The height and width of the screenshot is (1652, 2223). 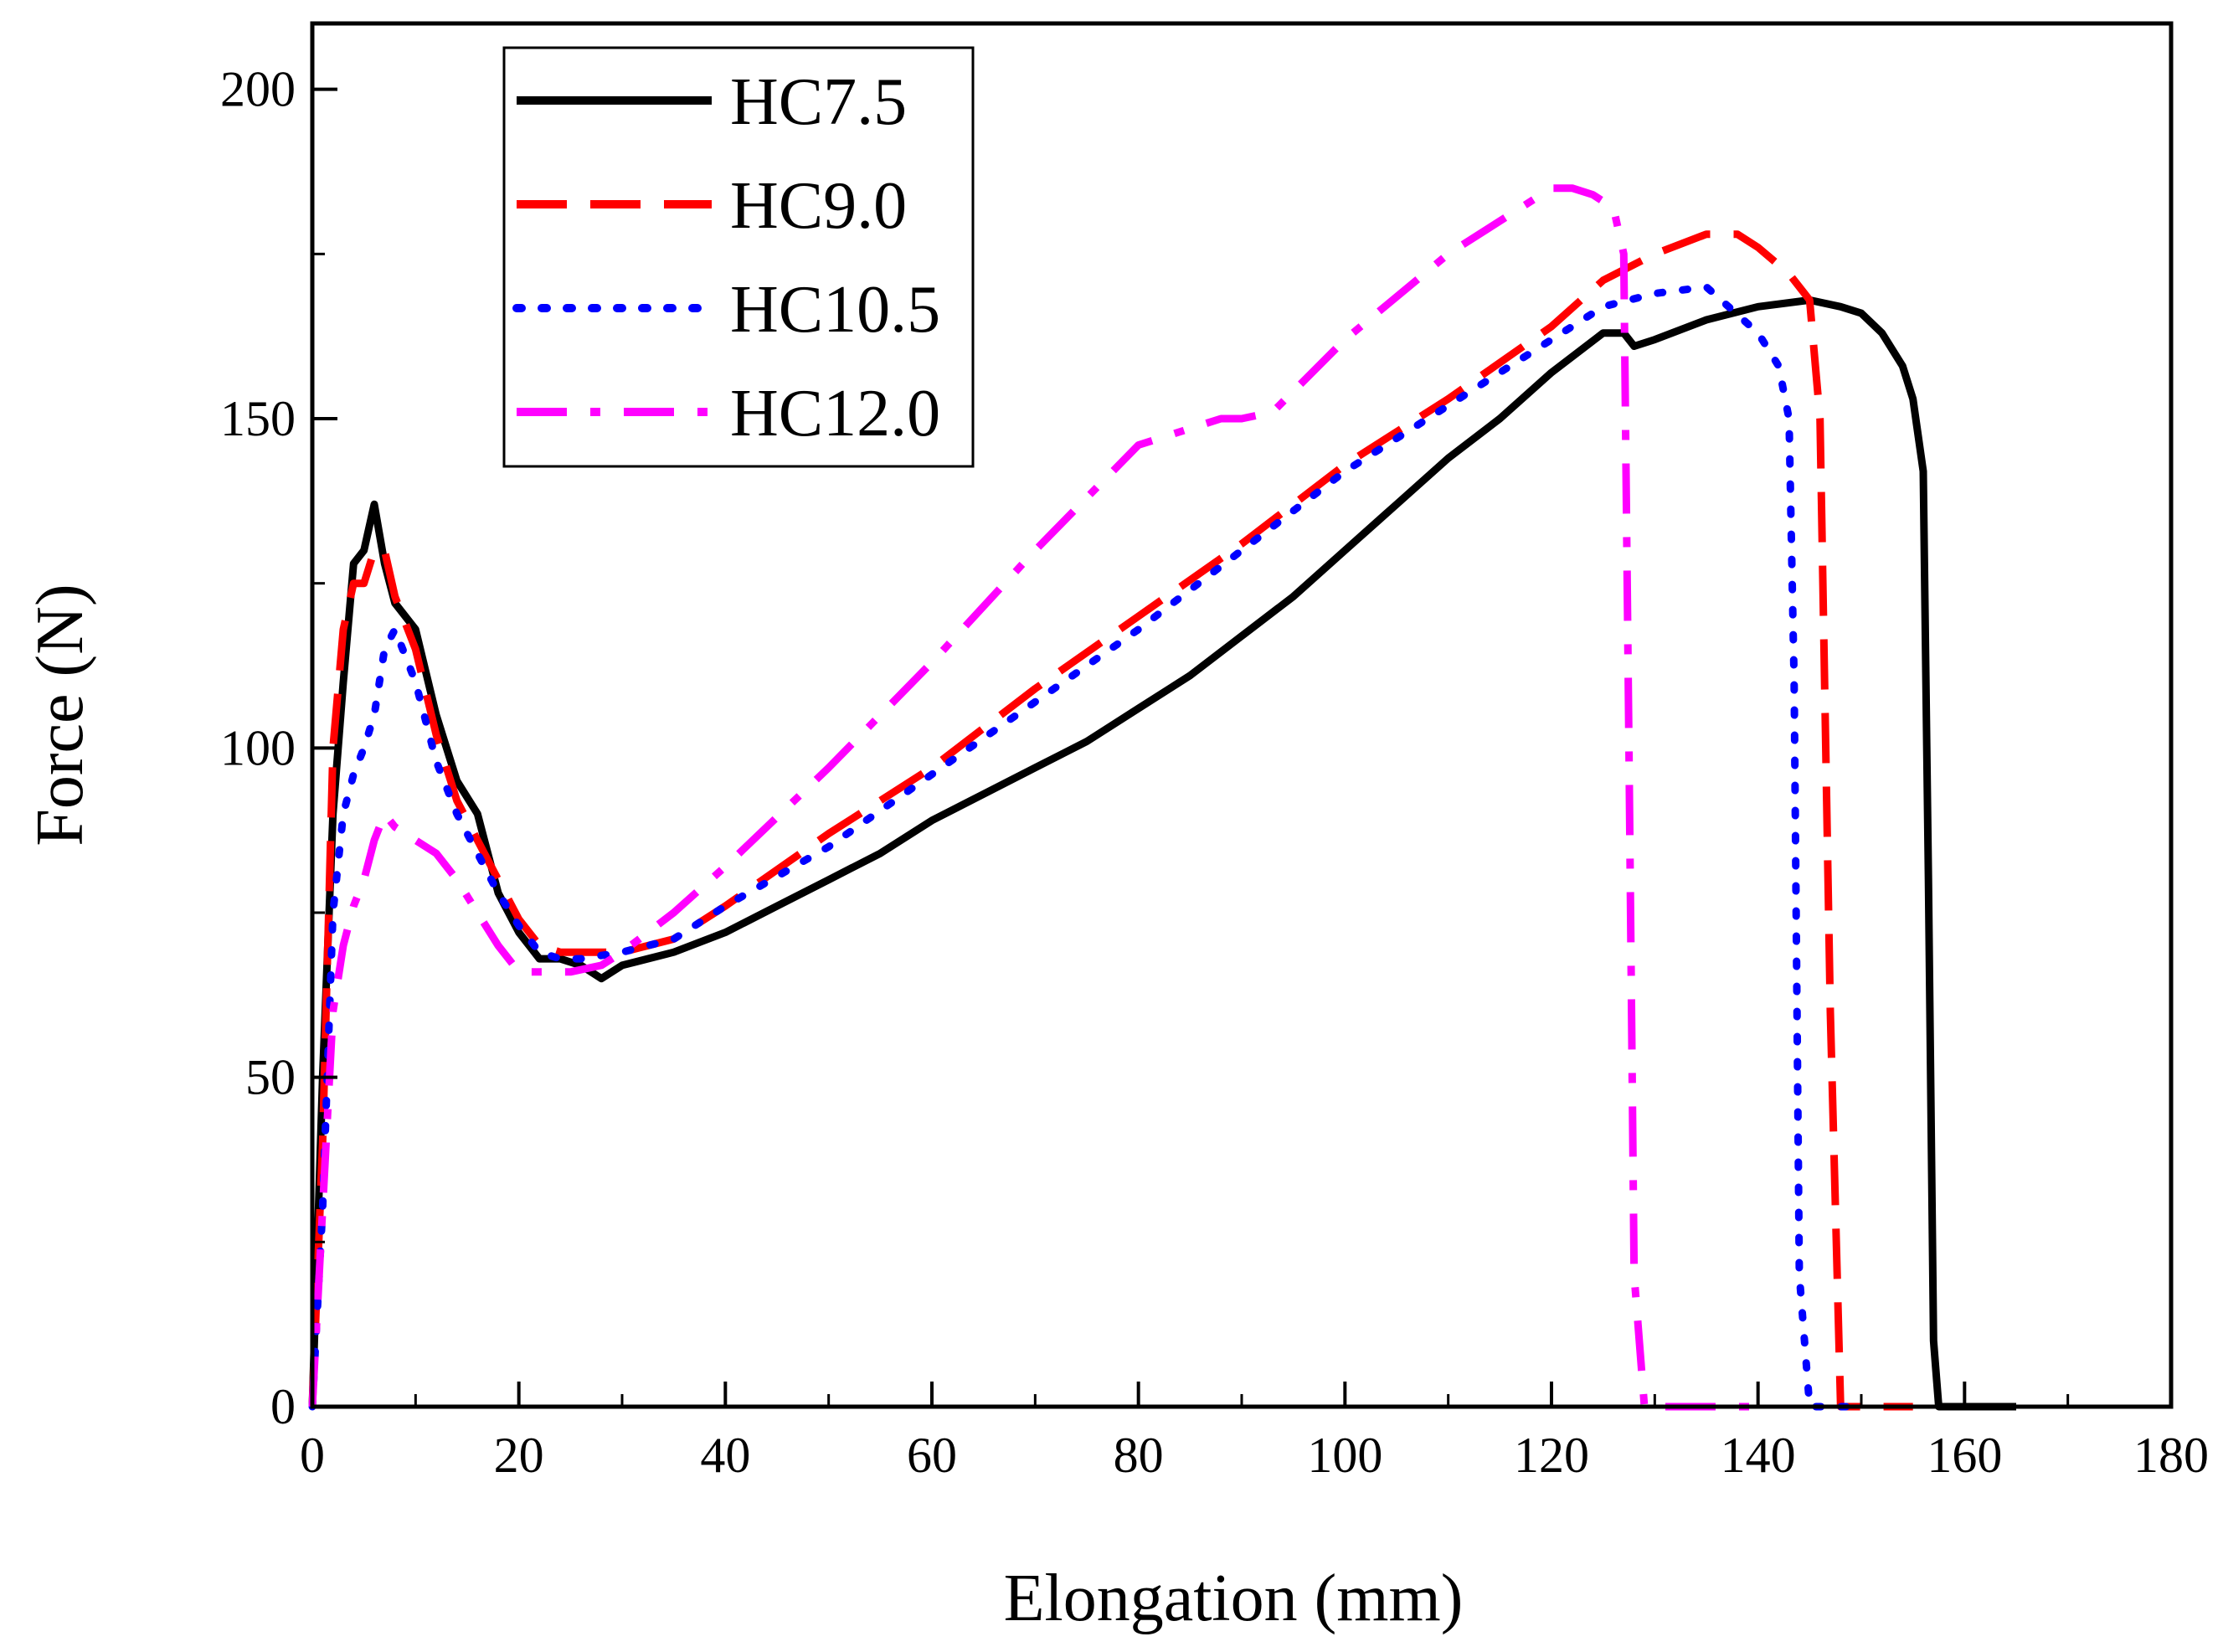 I want to click on x-tick-label: 140, so click(x=1759, y=1456).